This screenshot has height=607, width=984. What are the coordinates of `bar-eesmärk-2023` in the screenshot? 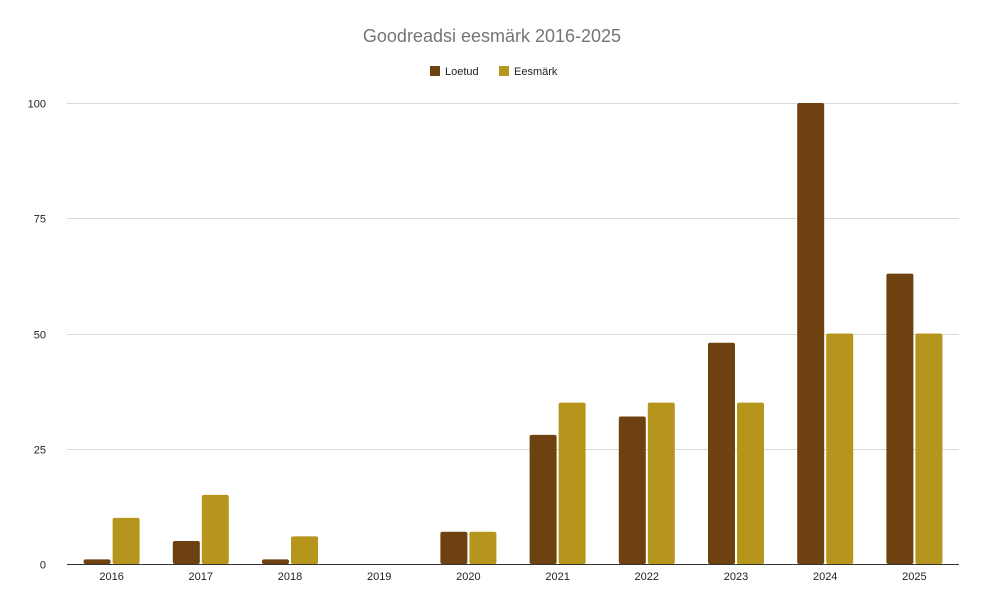 It's located at (750, 483).